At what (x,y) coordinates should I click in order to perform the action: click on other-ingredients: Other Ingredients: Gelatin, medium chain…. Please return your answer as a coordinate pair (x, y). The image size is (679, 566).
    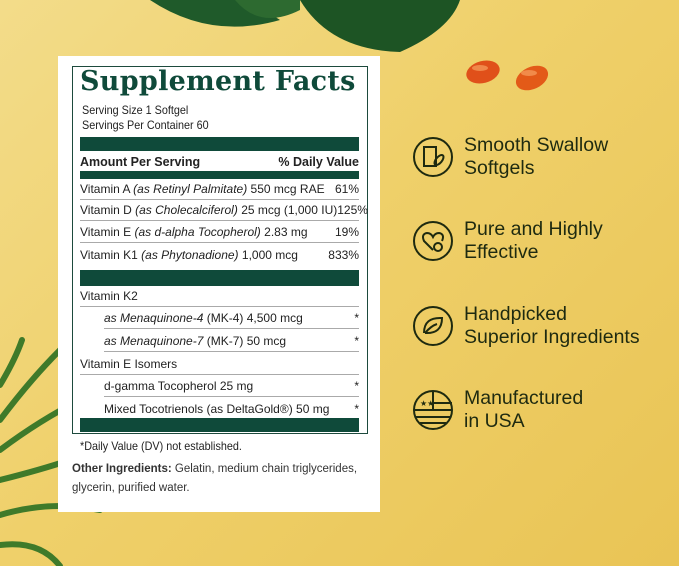
    Looking at the image, I should click on (215, 469).